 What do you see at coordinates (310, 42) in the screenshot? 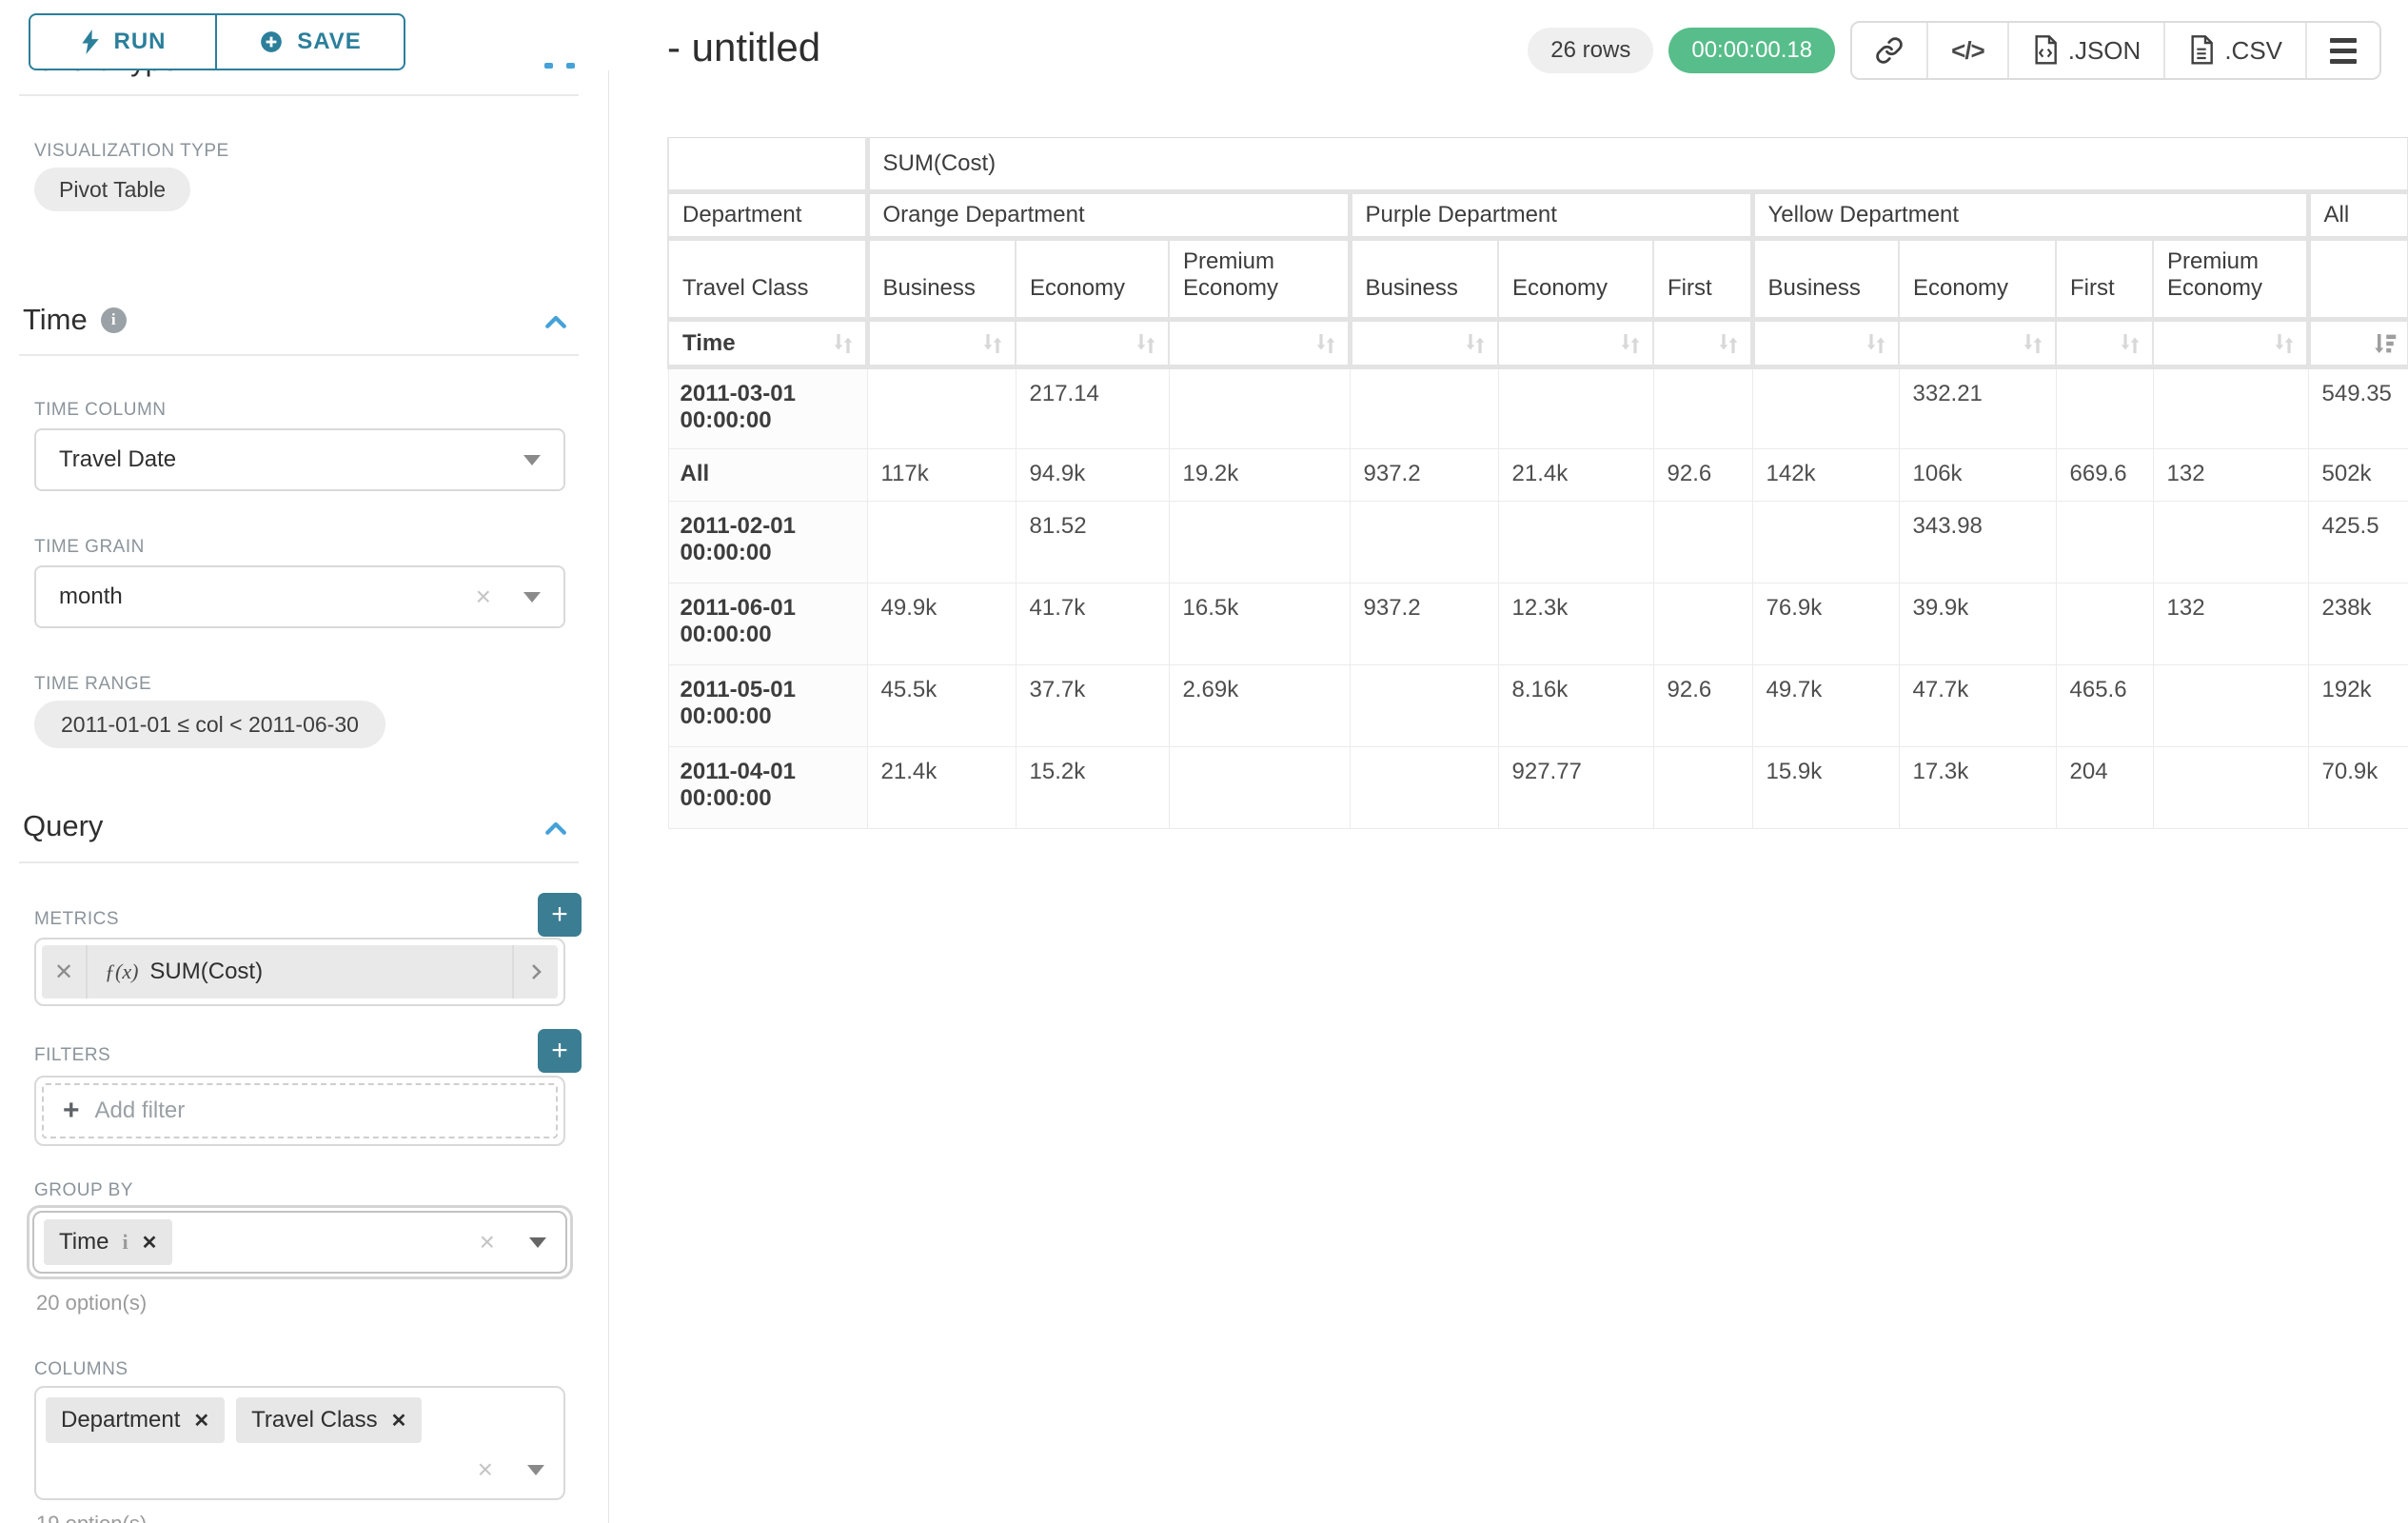
I see `save-button: SAVE` at bounding box center [310, 42].